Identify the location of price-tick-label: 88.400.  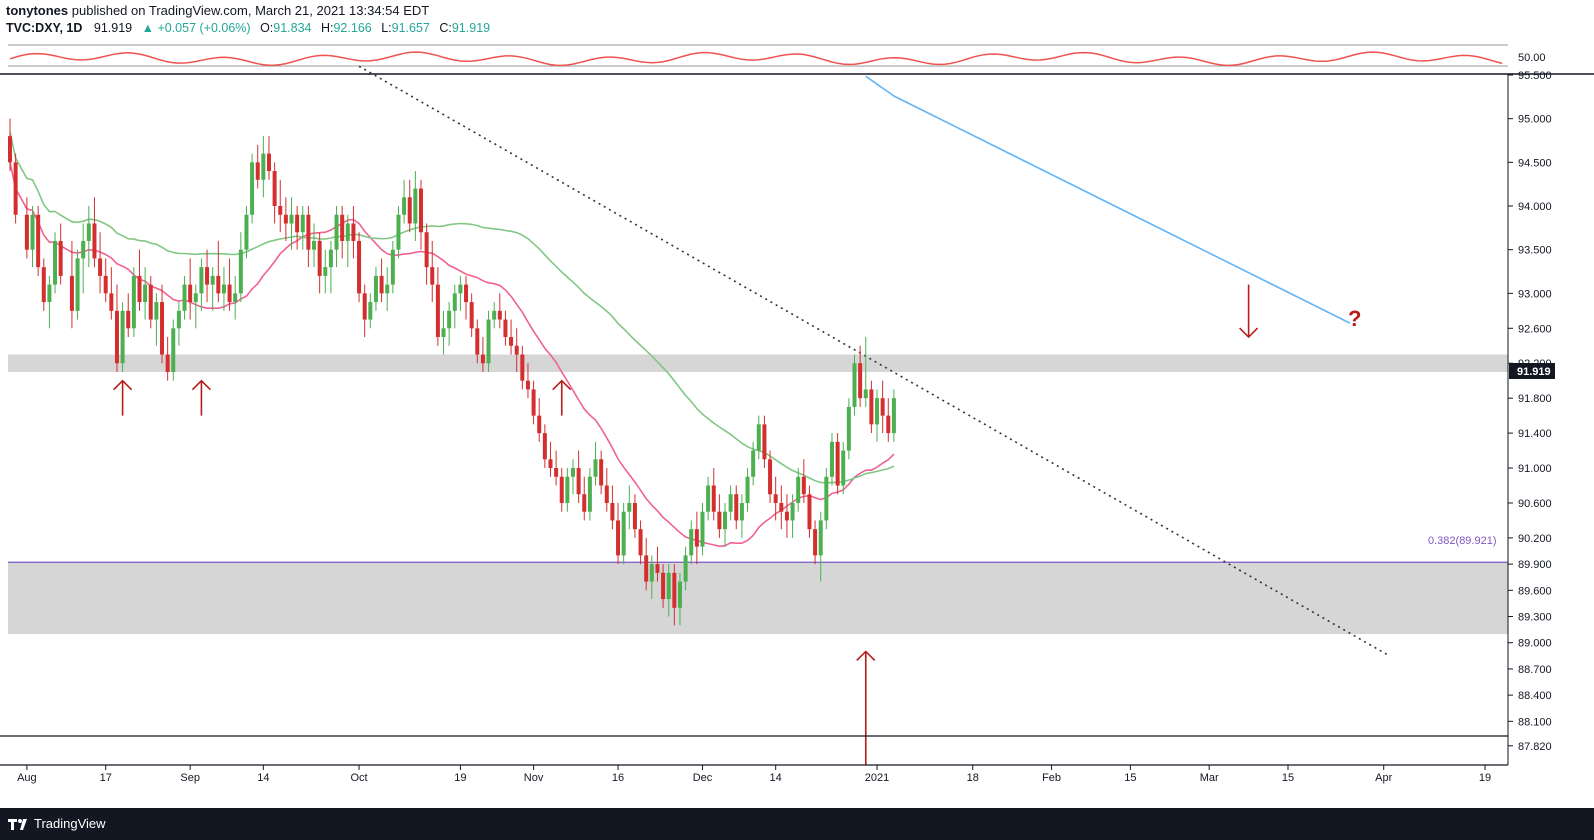
(1535, 696).